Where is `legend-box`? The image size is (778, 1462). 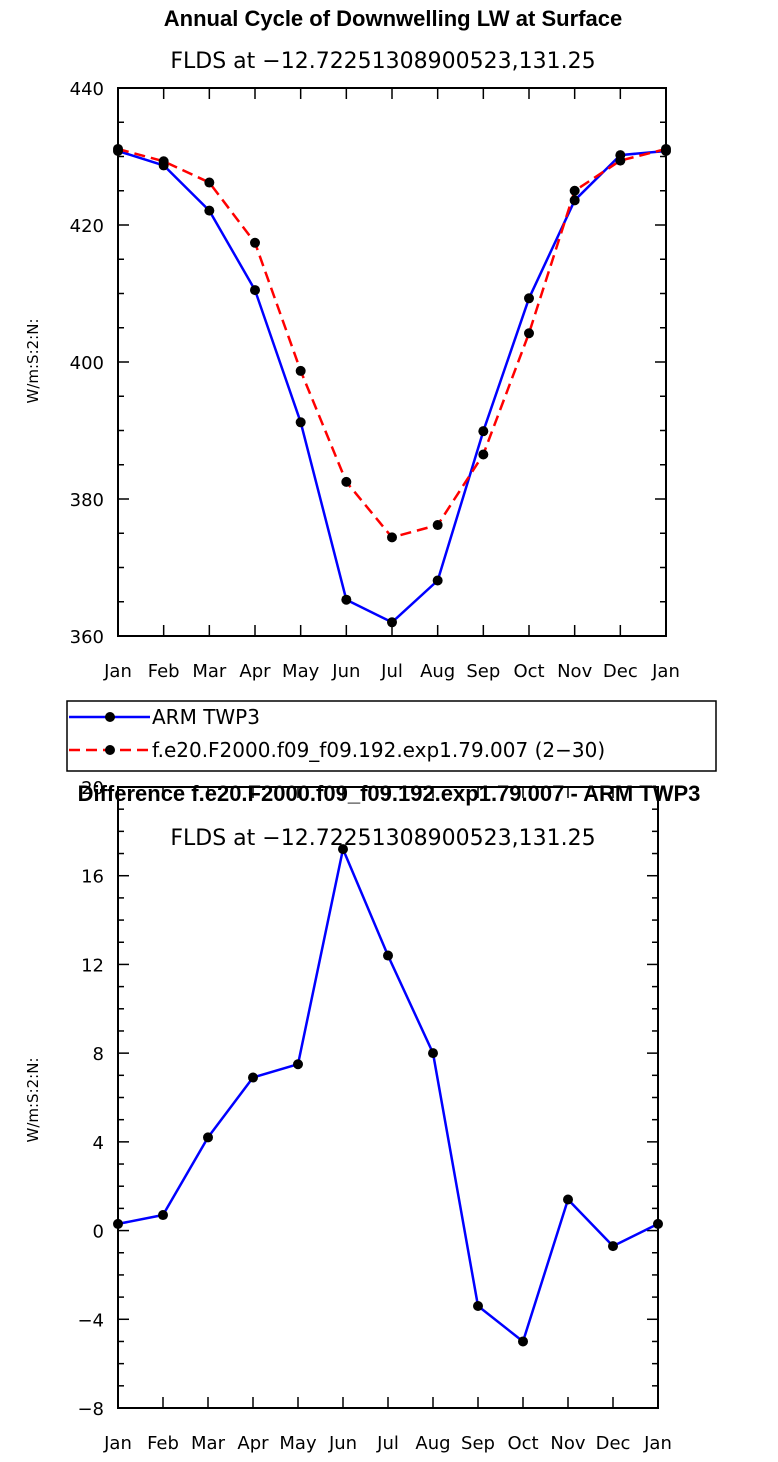 legend-box is located at coordinates (391, 736).